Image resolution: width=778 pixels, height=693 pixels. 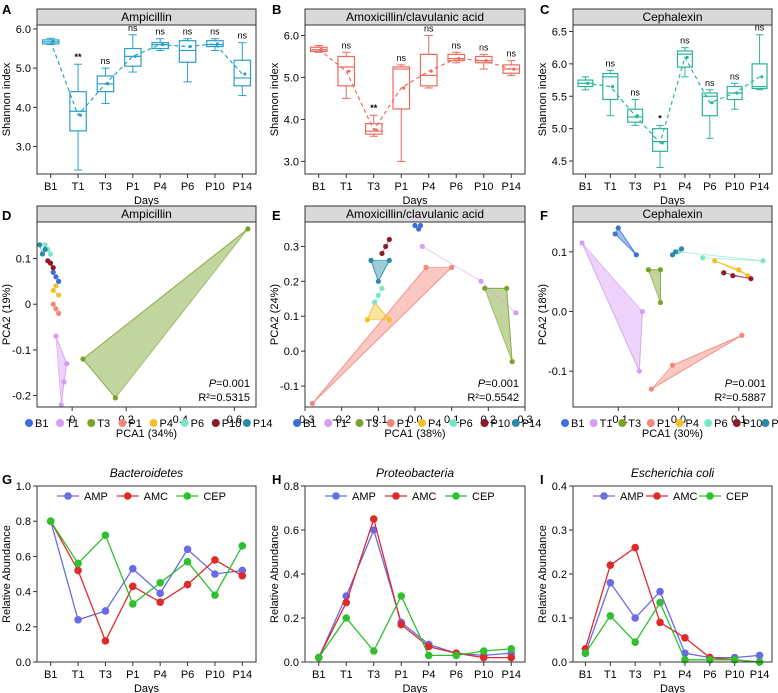 What do you see at coordinates (672, 100) in the screenshot?
I see `mean-trend-line` at bounding box center [672, 100].